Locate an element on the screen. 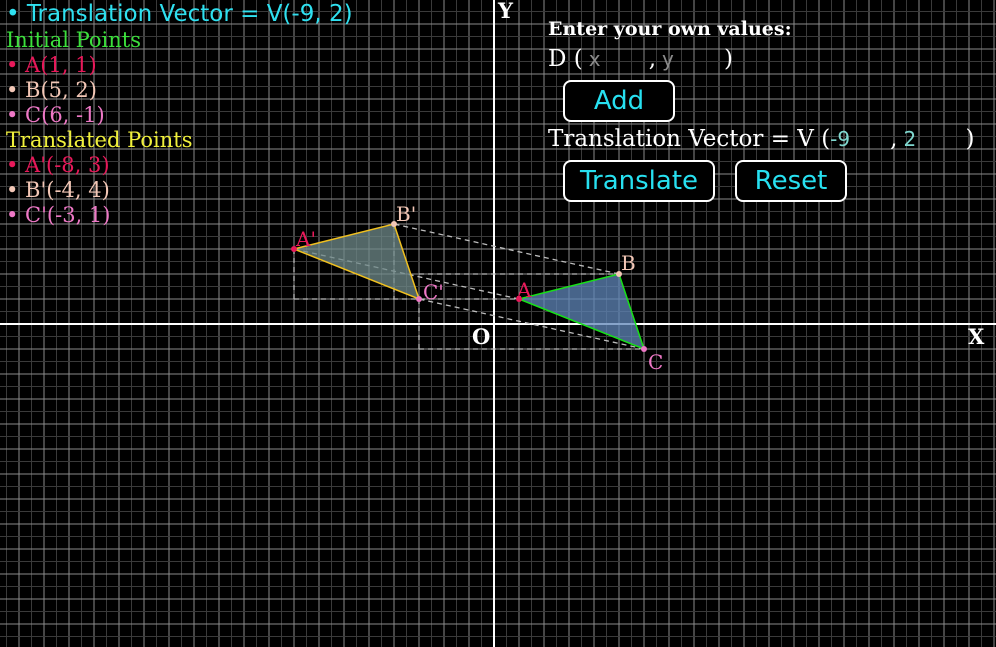 The width and height of the screenshot is (996, 647). add-button: Add is located at coordinates (619, 101).